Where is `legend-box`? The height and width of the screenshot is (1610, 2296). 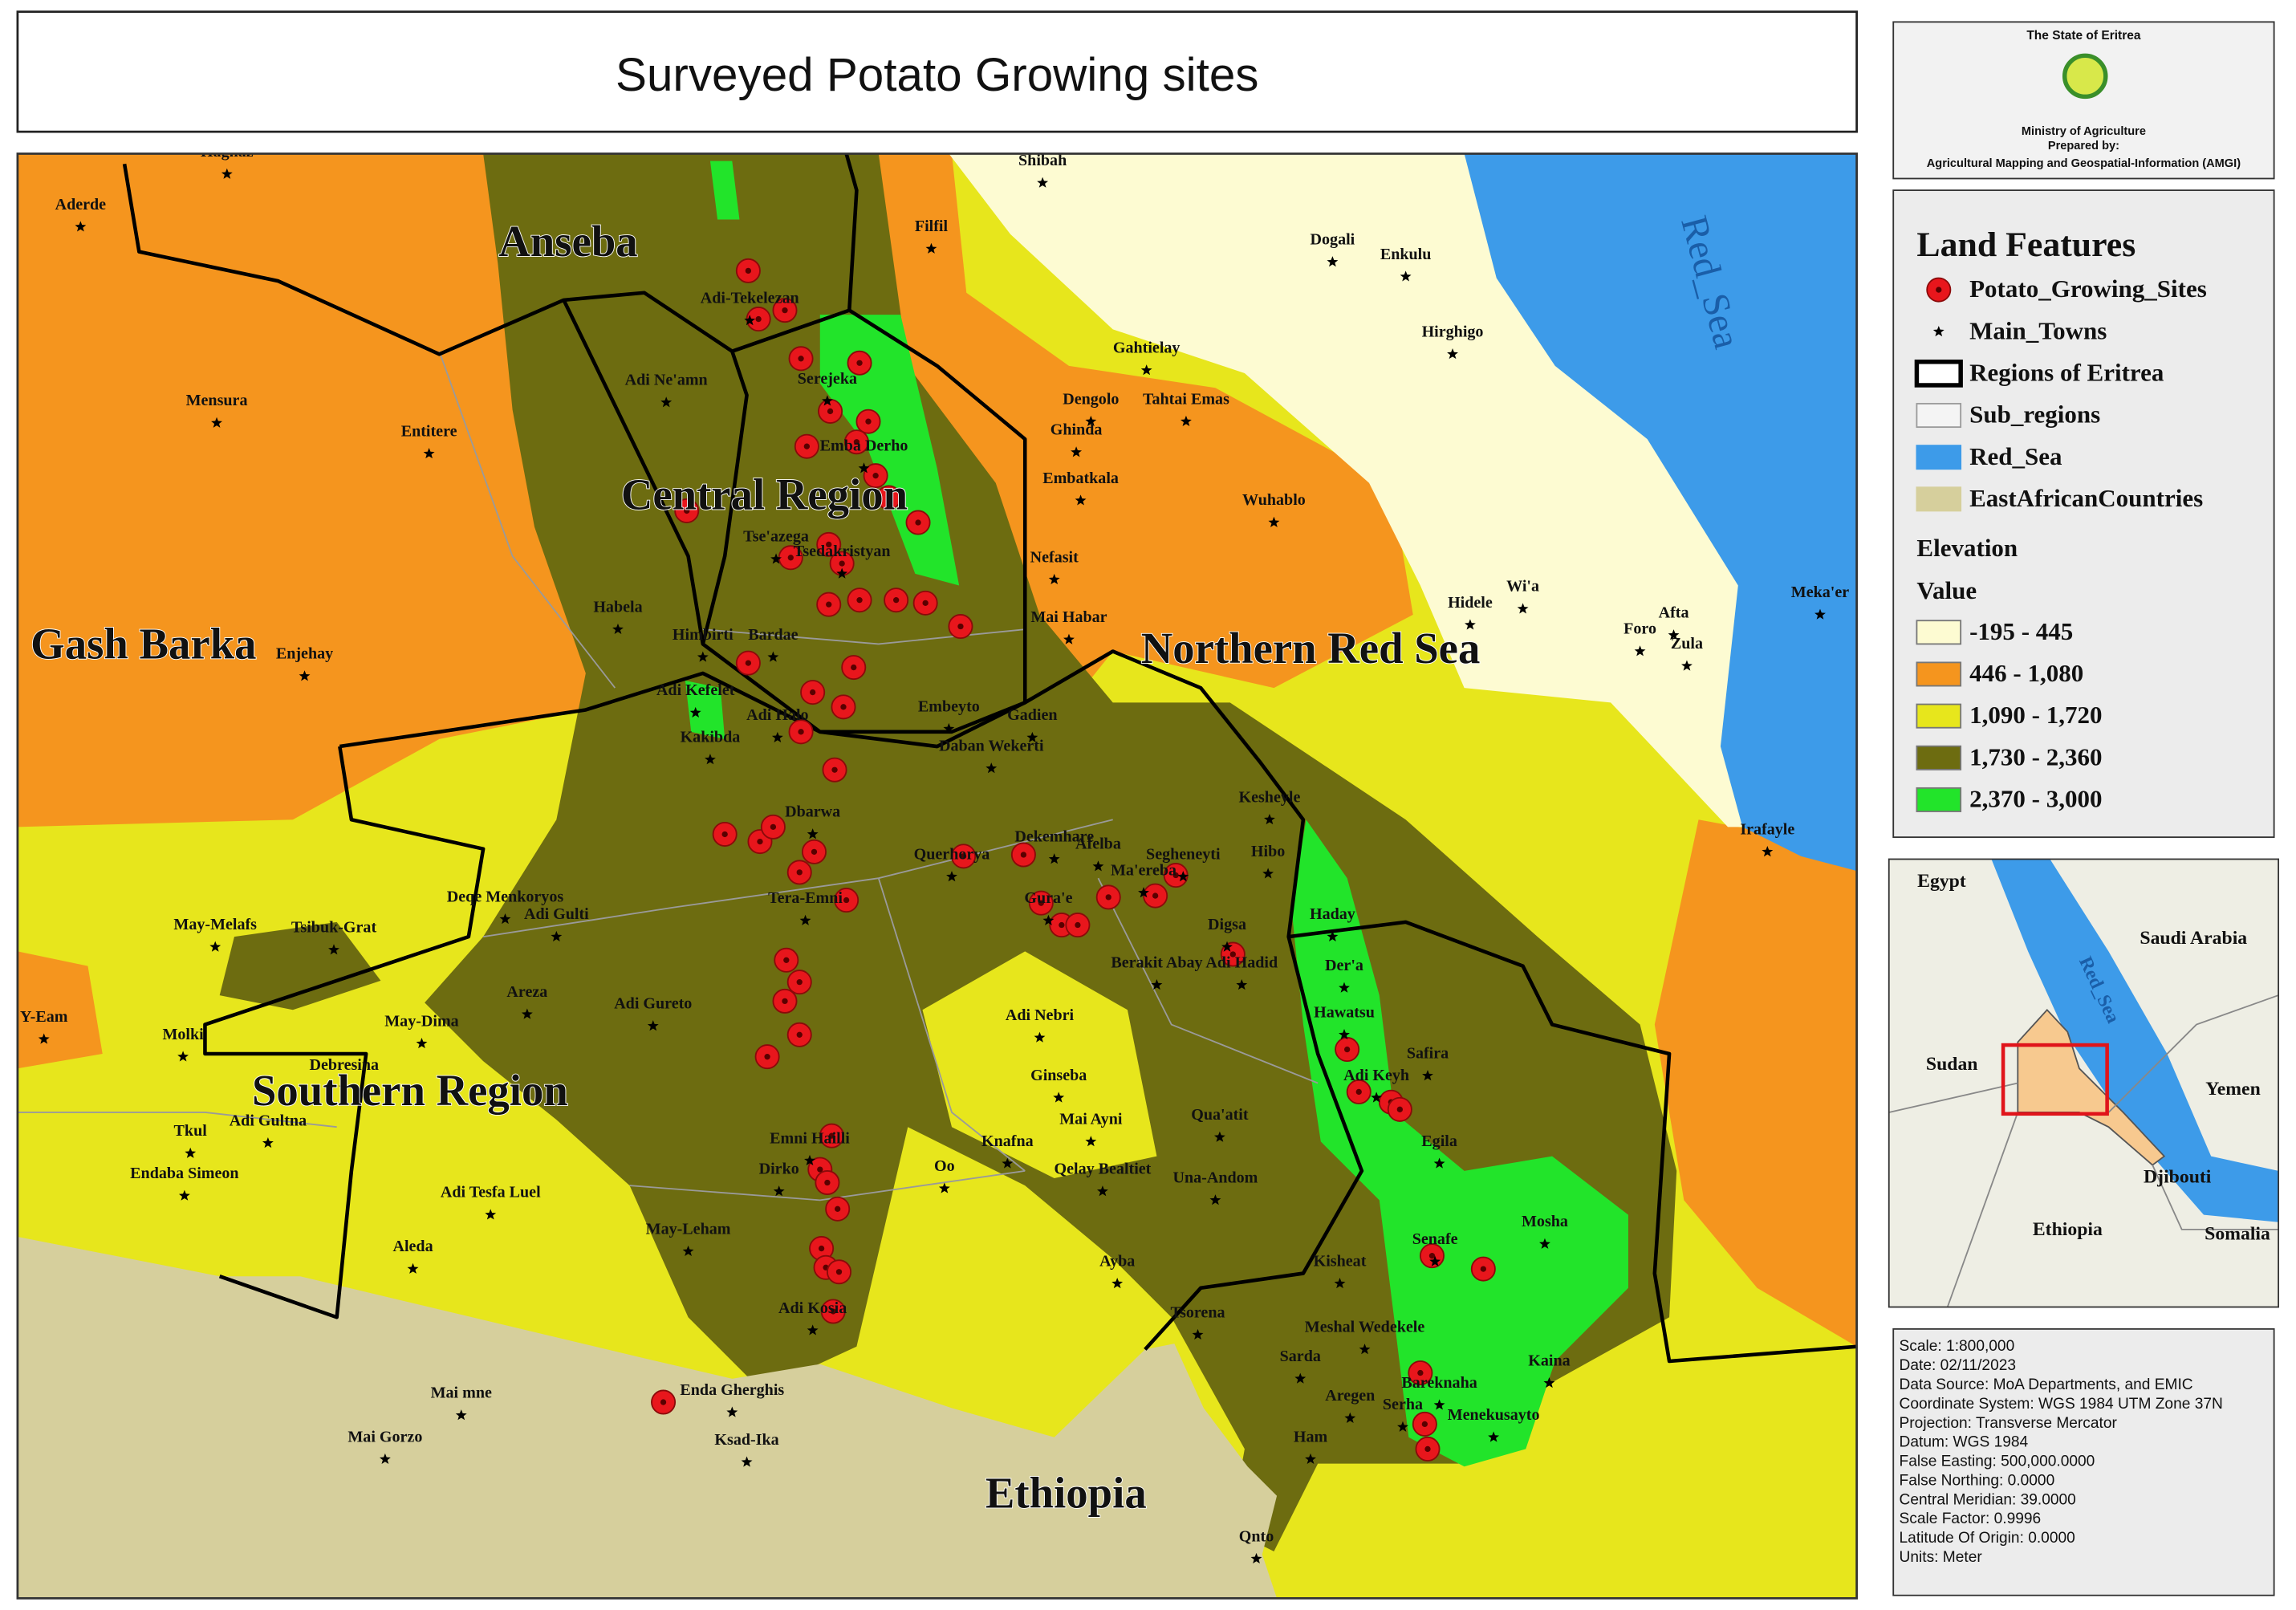
legend-box is located at coordinates (2083, 514).